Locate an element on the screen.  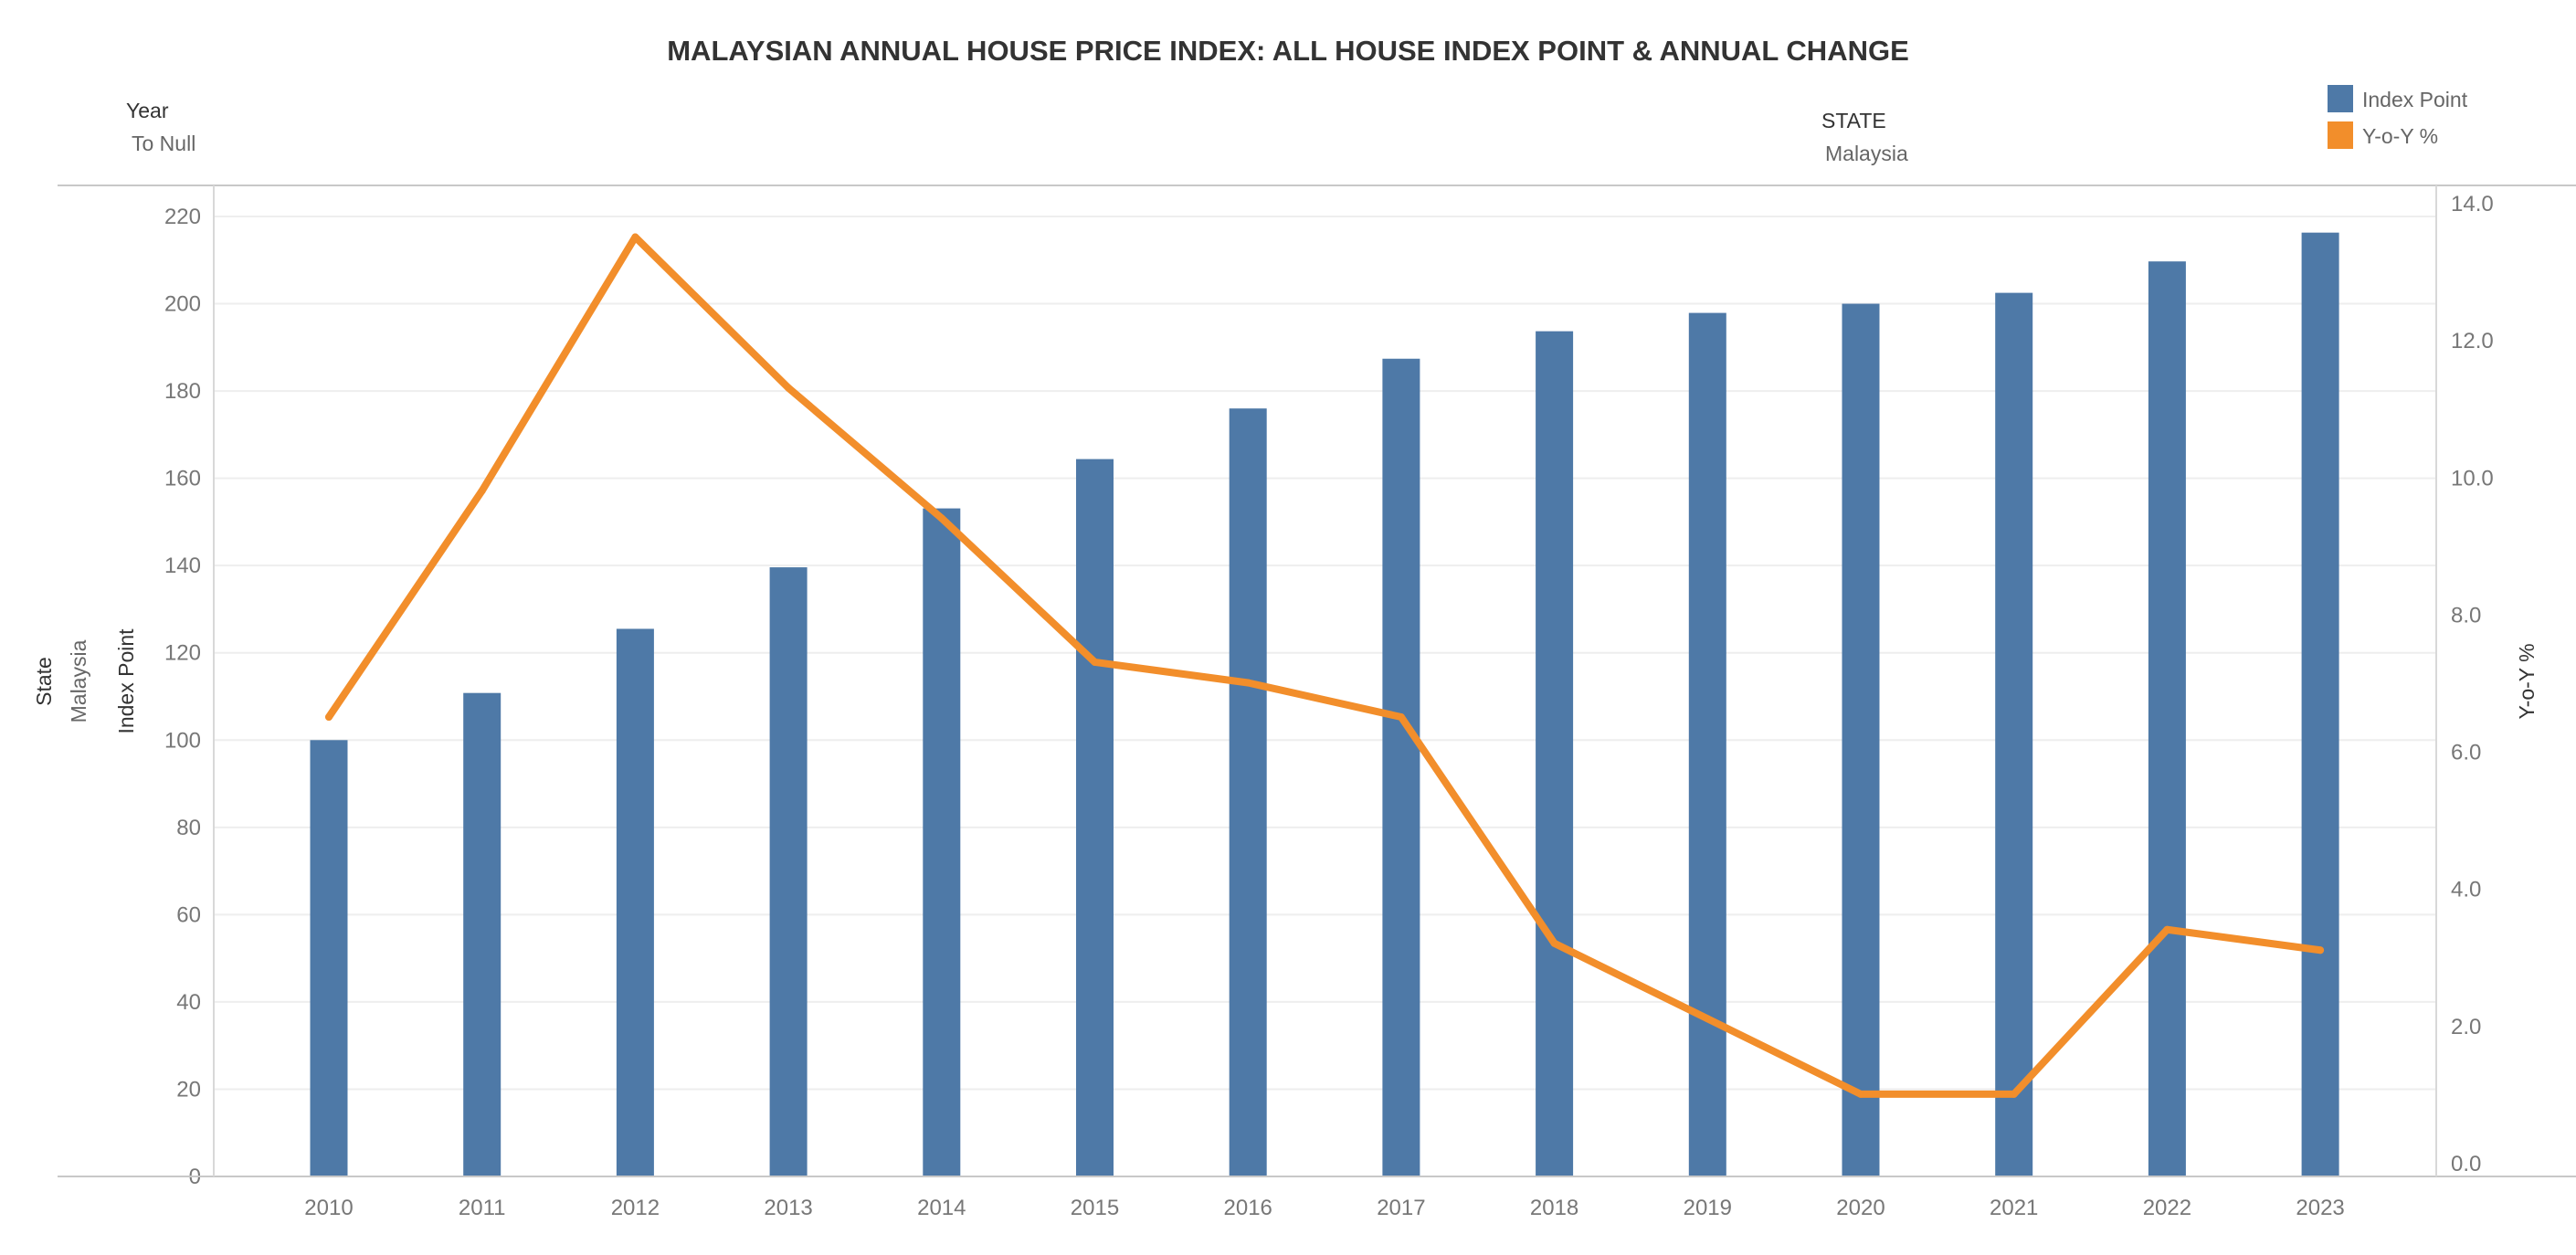
bar-index-point-2011 is located at coordinates (482, 934).